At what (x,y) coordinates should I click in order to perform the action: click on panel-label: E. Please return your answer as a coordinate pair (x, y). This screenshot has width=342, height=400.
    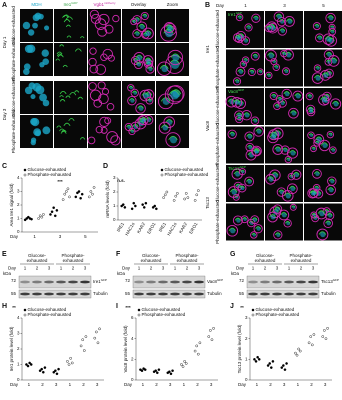
    Looking at the image, I should click on (4, 254).